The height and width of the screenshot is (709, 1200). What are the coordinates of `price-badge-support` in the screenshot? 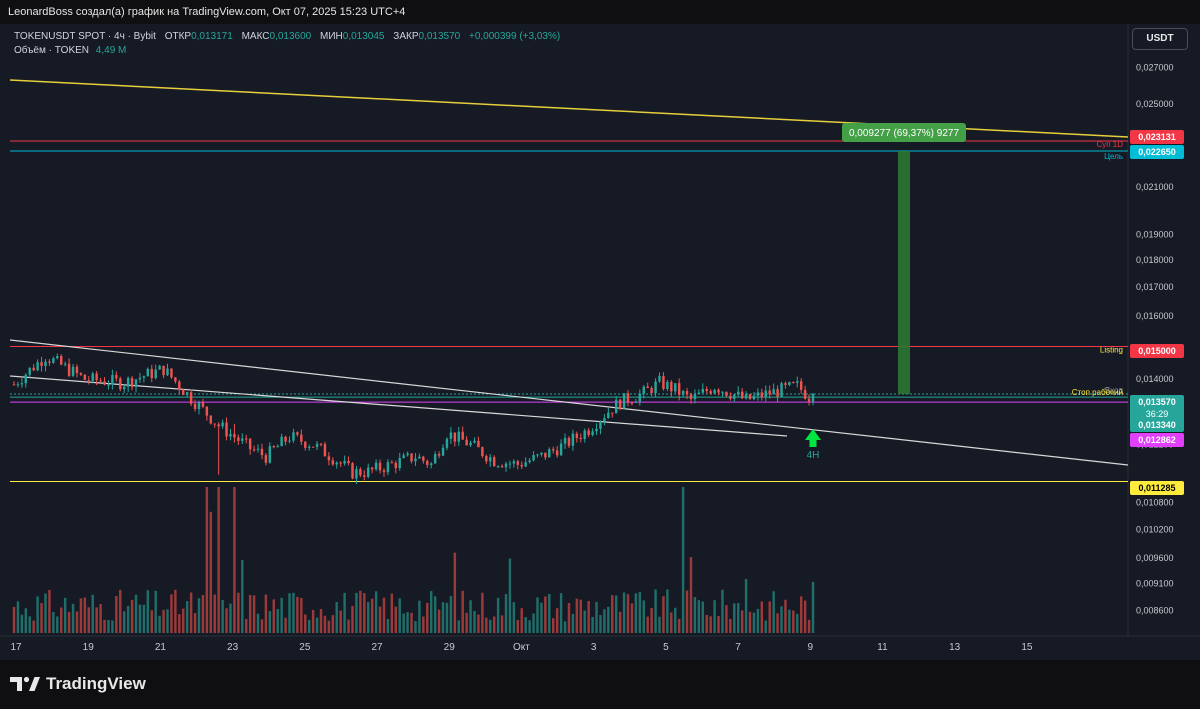 It's located at (1157, 488).